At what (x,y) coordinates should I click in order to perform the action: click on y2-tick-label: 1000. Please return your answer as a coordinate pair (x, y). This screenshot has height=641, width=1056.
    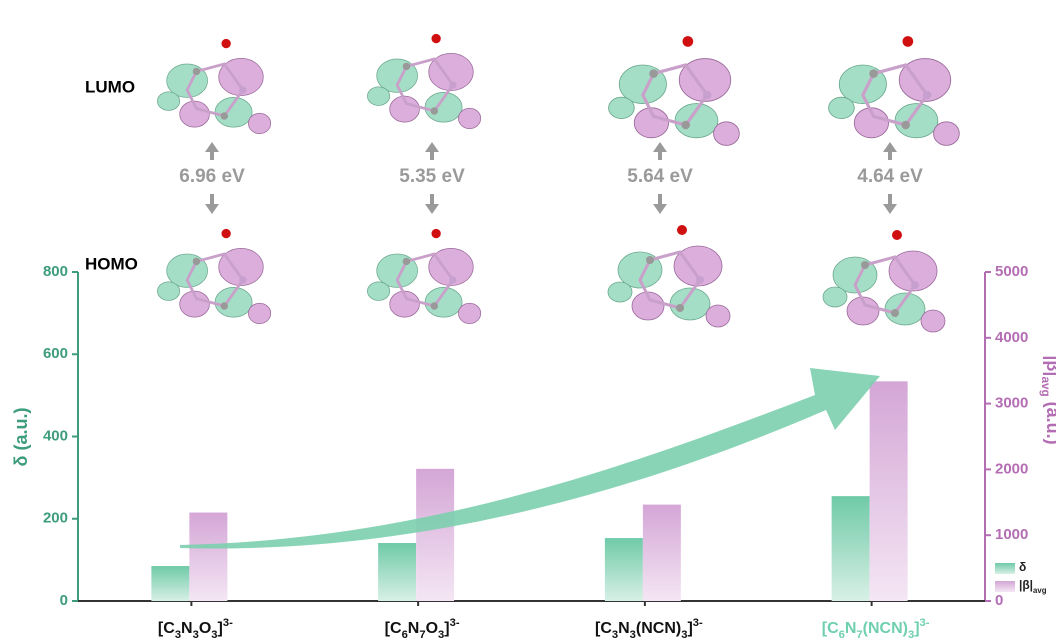
    Looking at the image, I should click on (1011, 534).